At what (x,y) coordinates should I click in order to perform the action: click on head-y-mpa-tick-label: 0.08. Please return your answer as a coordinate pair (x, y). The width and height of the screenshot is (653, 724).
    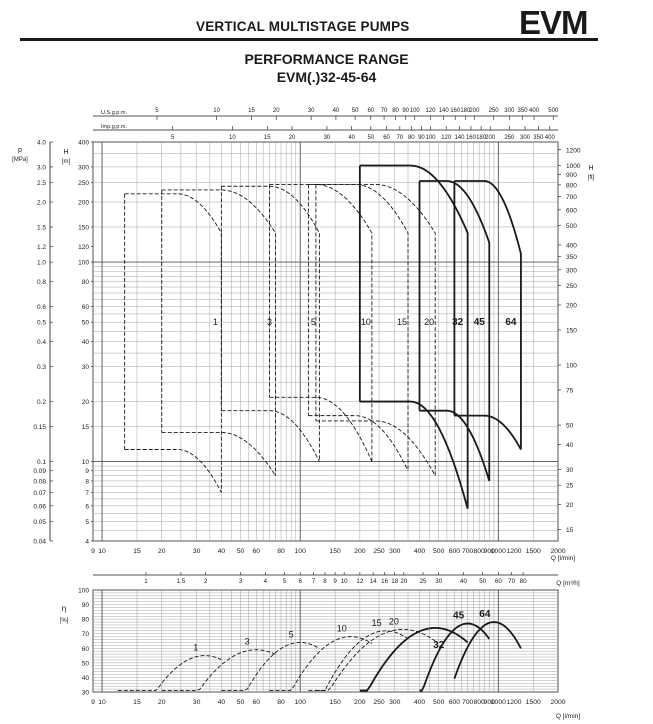
    Looking at the image, I should click on (39, 481).